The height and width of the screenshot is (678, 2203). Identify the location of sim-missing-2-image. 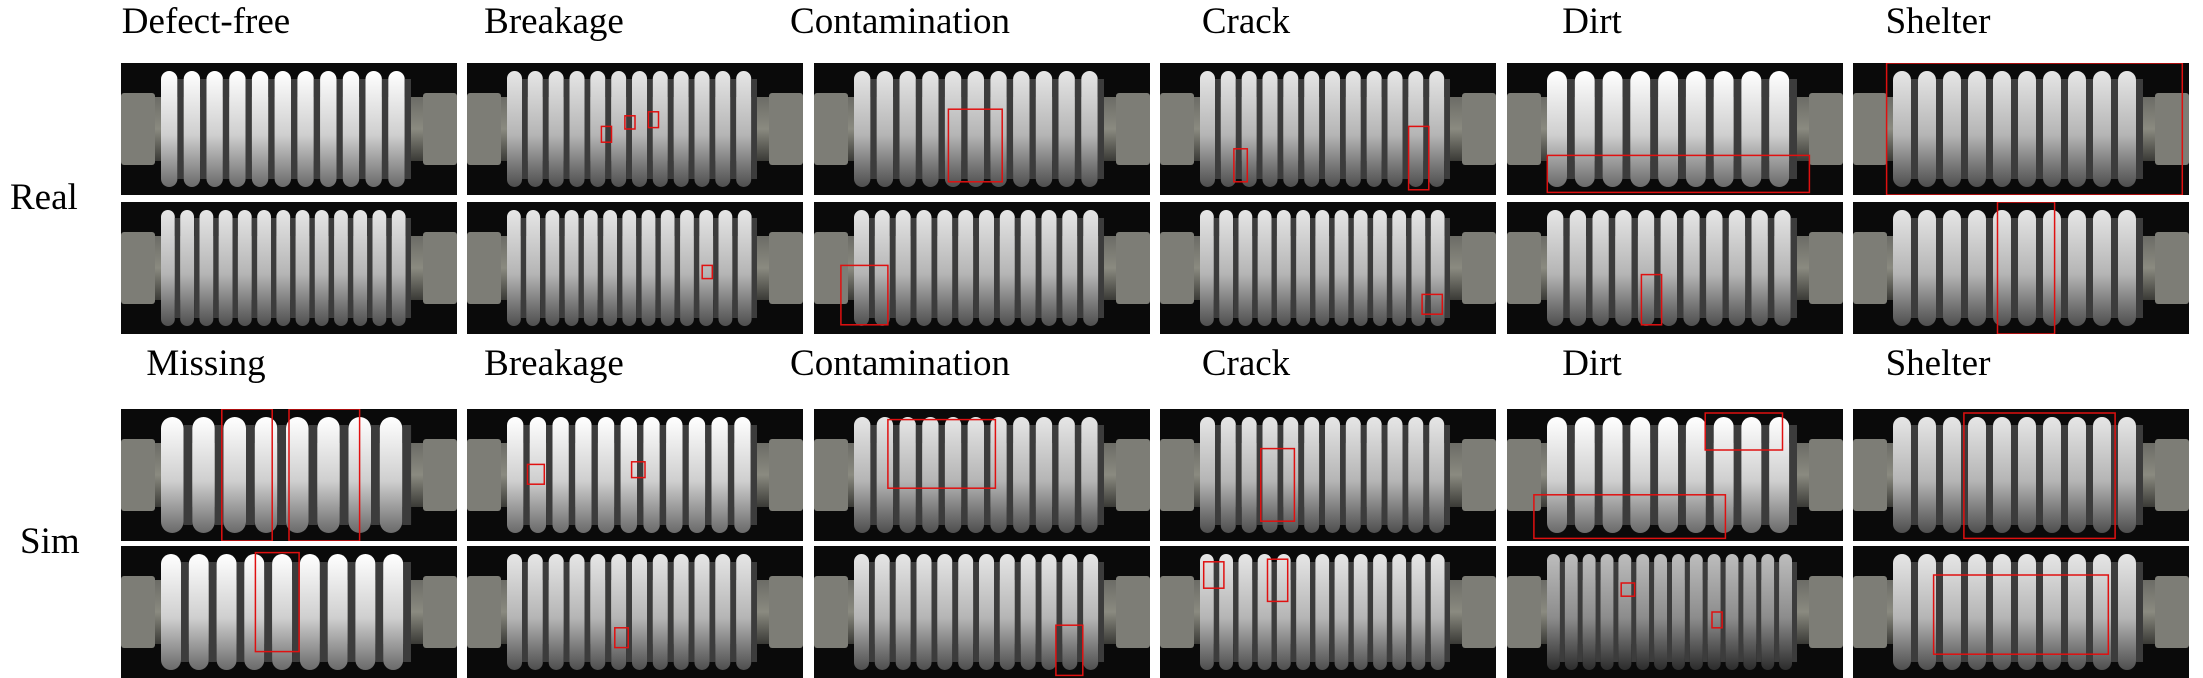
(289, 612).